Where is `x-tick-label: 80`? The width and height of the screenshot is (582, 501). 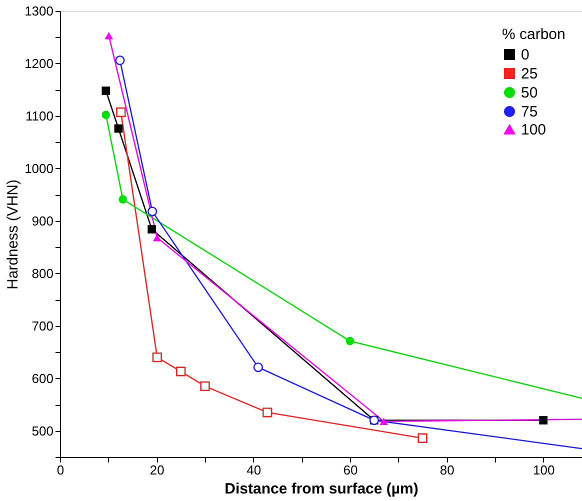 x-tick-label: 80 is located at coordinates (447, 470).